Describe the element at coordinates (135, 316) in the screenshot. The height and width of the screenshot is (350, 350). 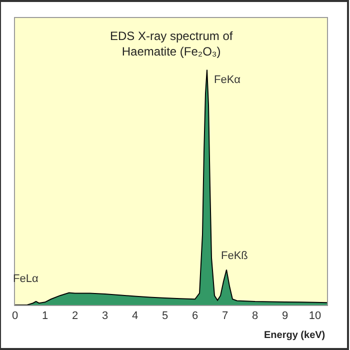
I see `x-tick-label: 4` at that location.